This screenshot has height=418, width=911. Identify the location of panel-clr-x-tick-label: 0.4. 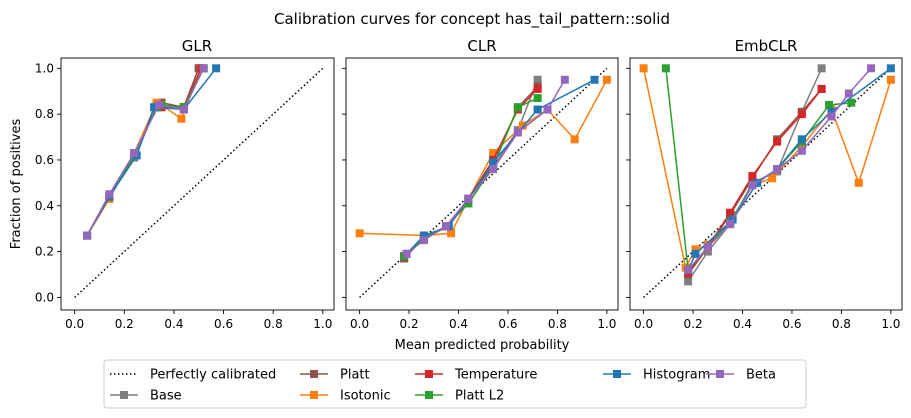
(458, 324).